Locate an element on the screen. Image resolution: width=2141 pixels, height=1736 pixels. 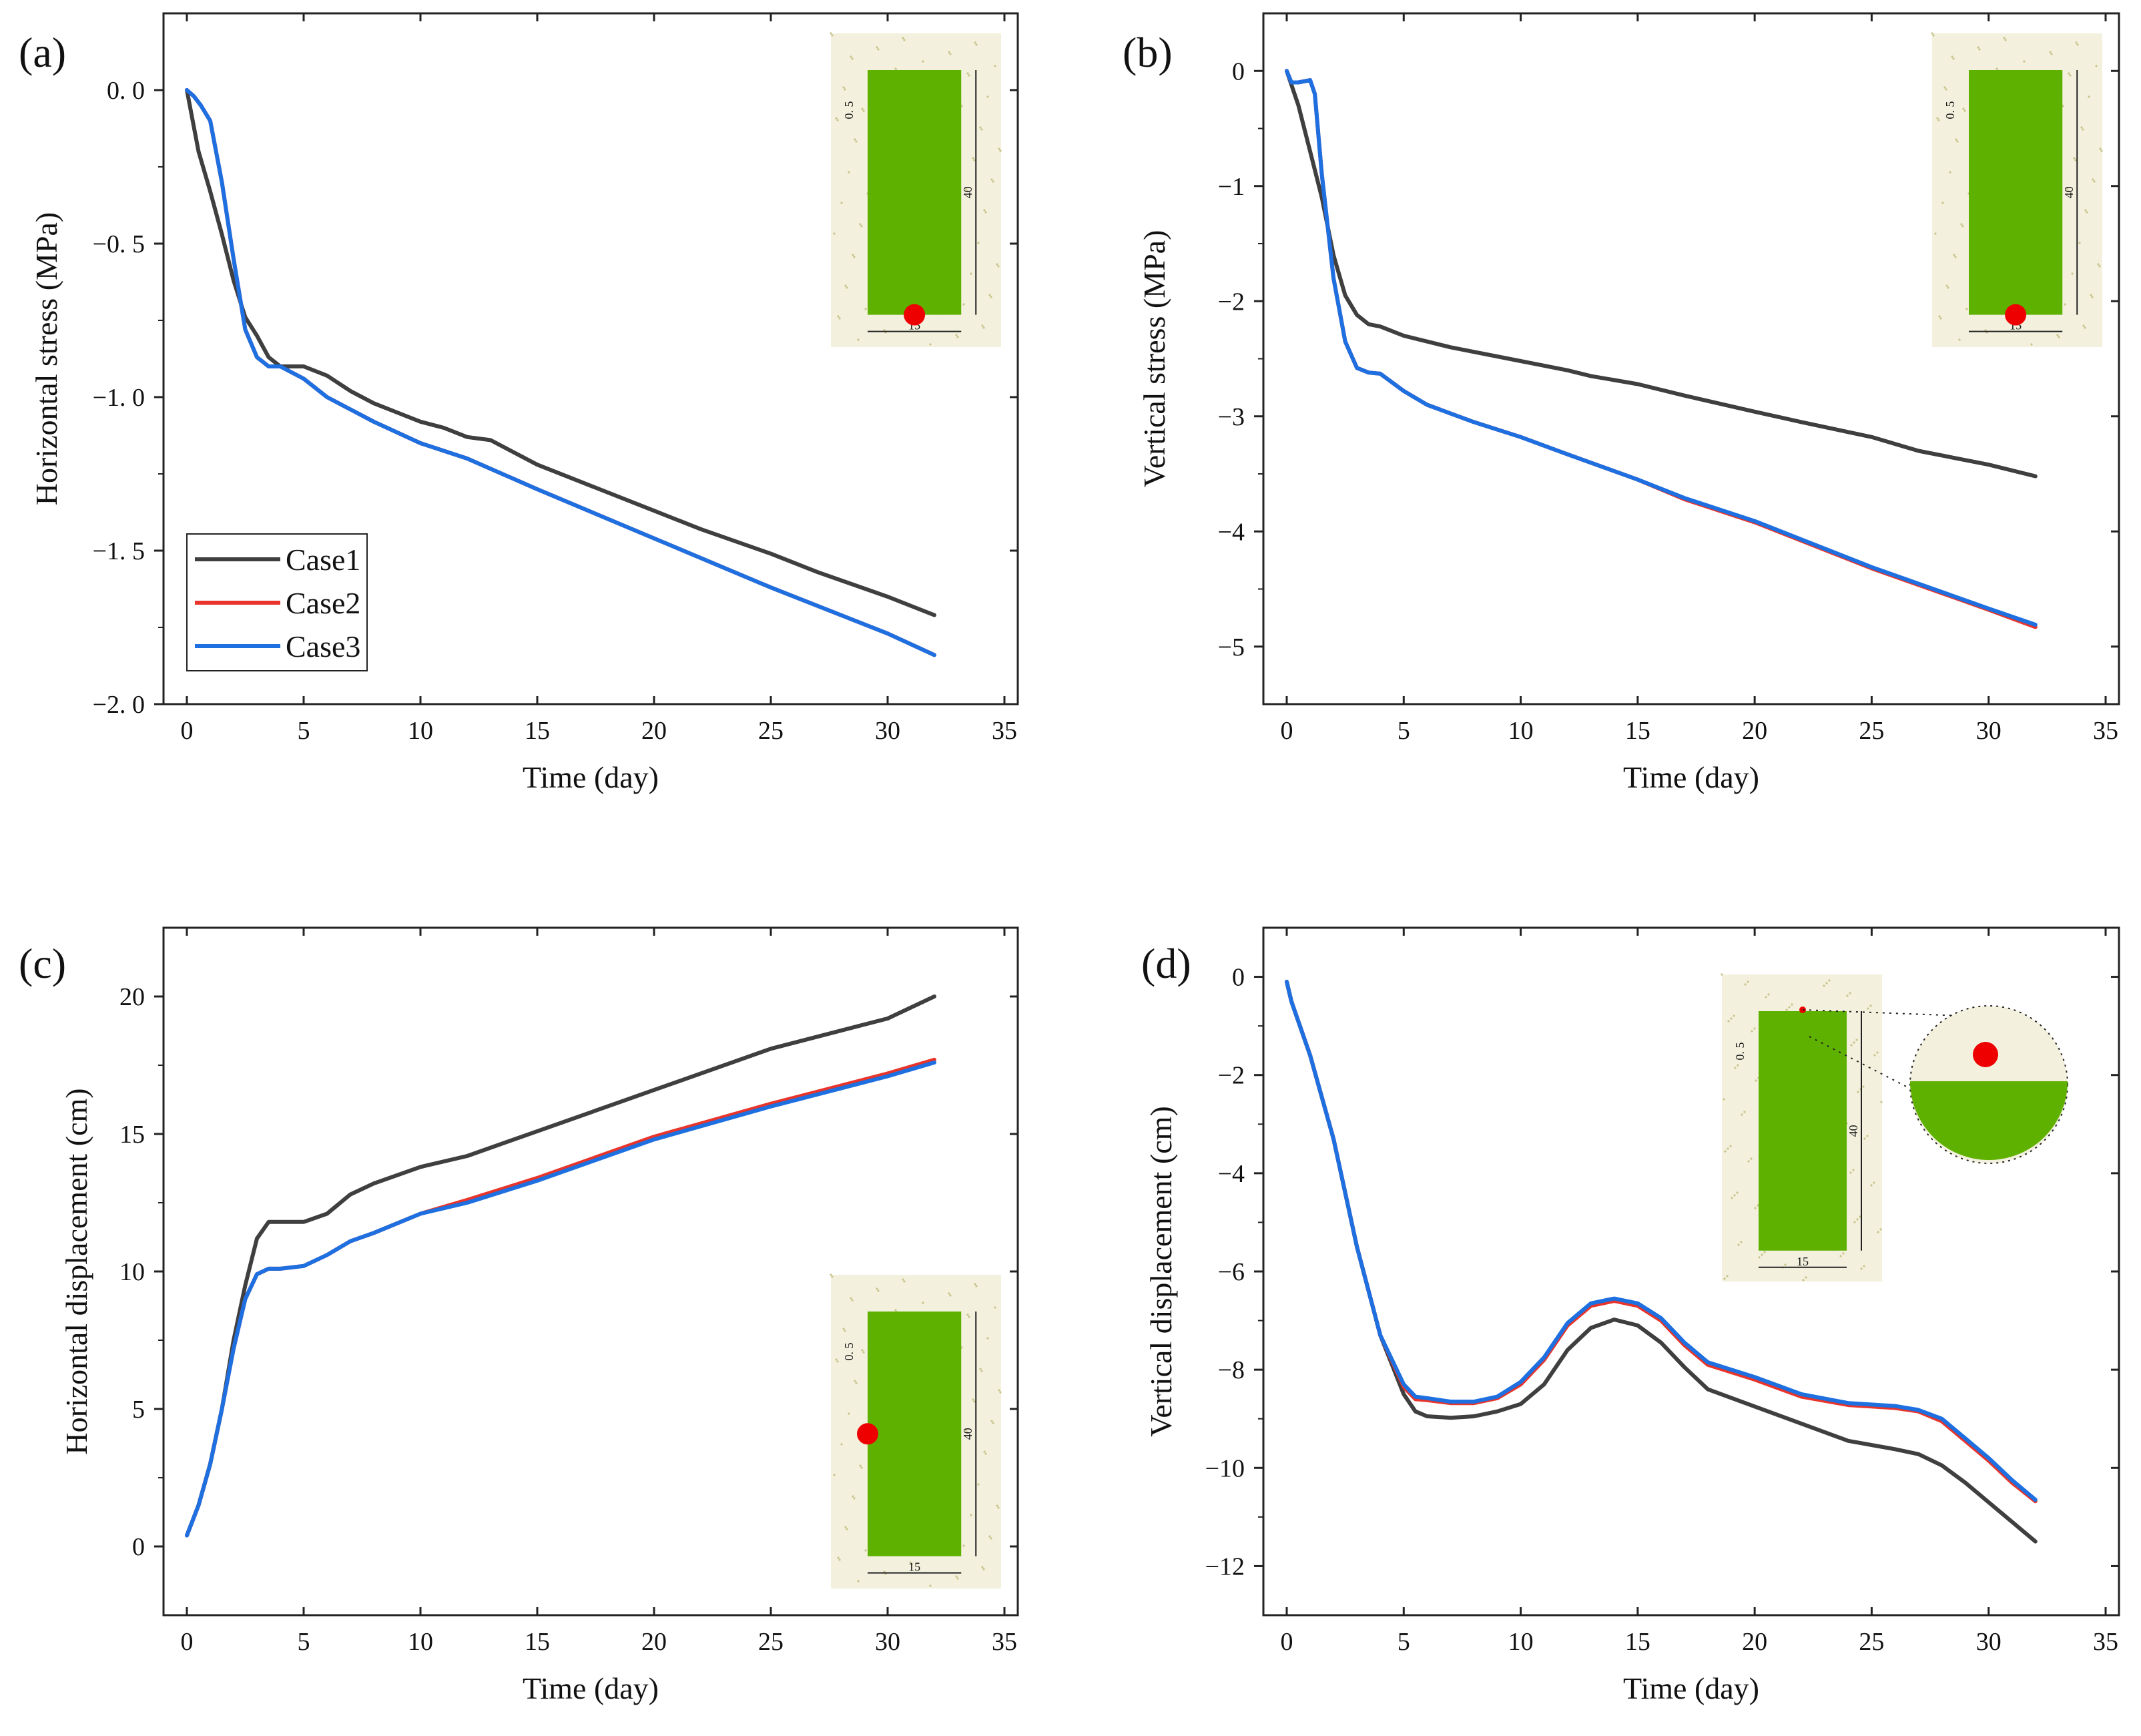
y-tick-label: −4 is located at coordinates (1231, 1174).